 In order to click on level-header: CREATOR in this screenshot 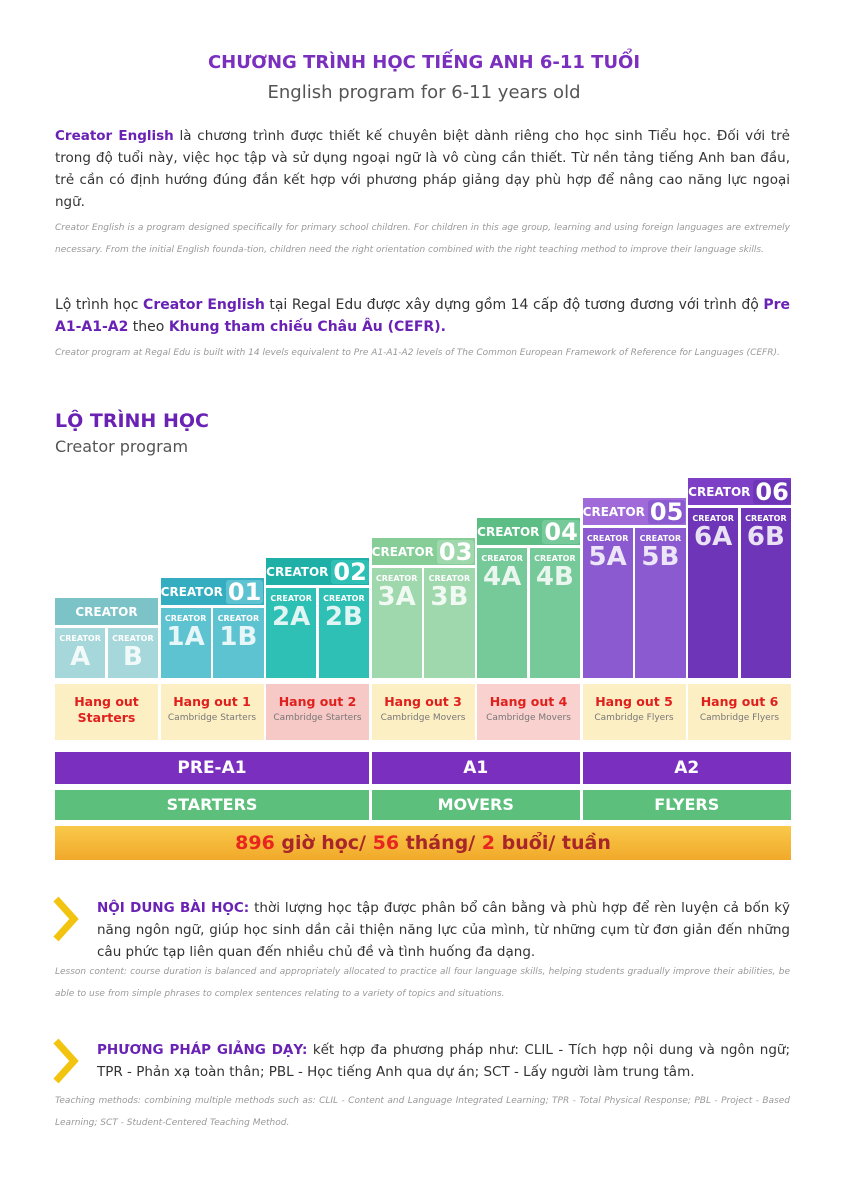, I will do `click(106, 611)`.